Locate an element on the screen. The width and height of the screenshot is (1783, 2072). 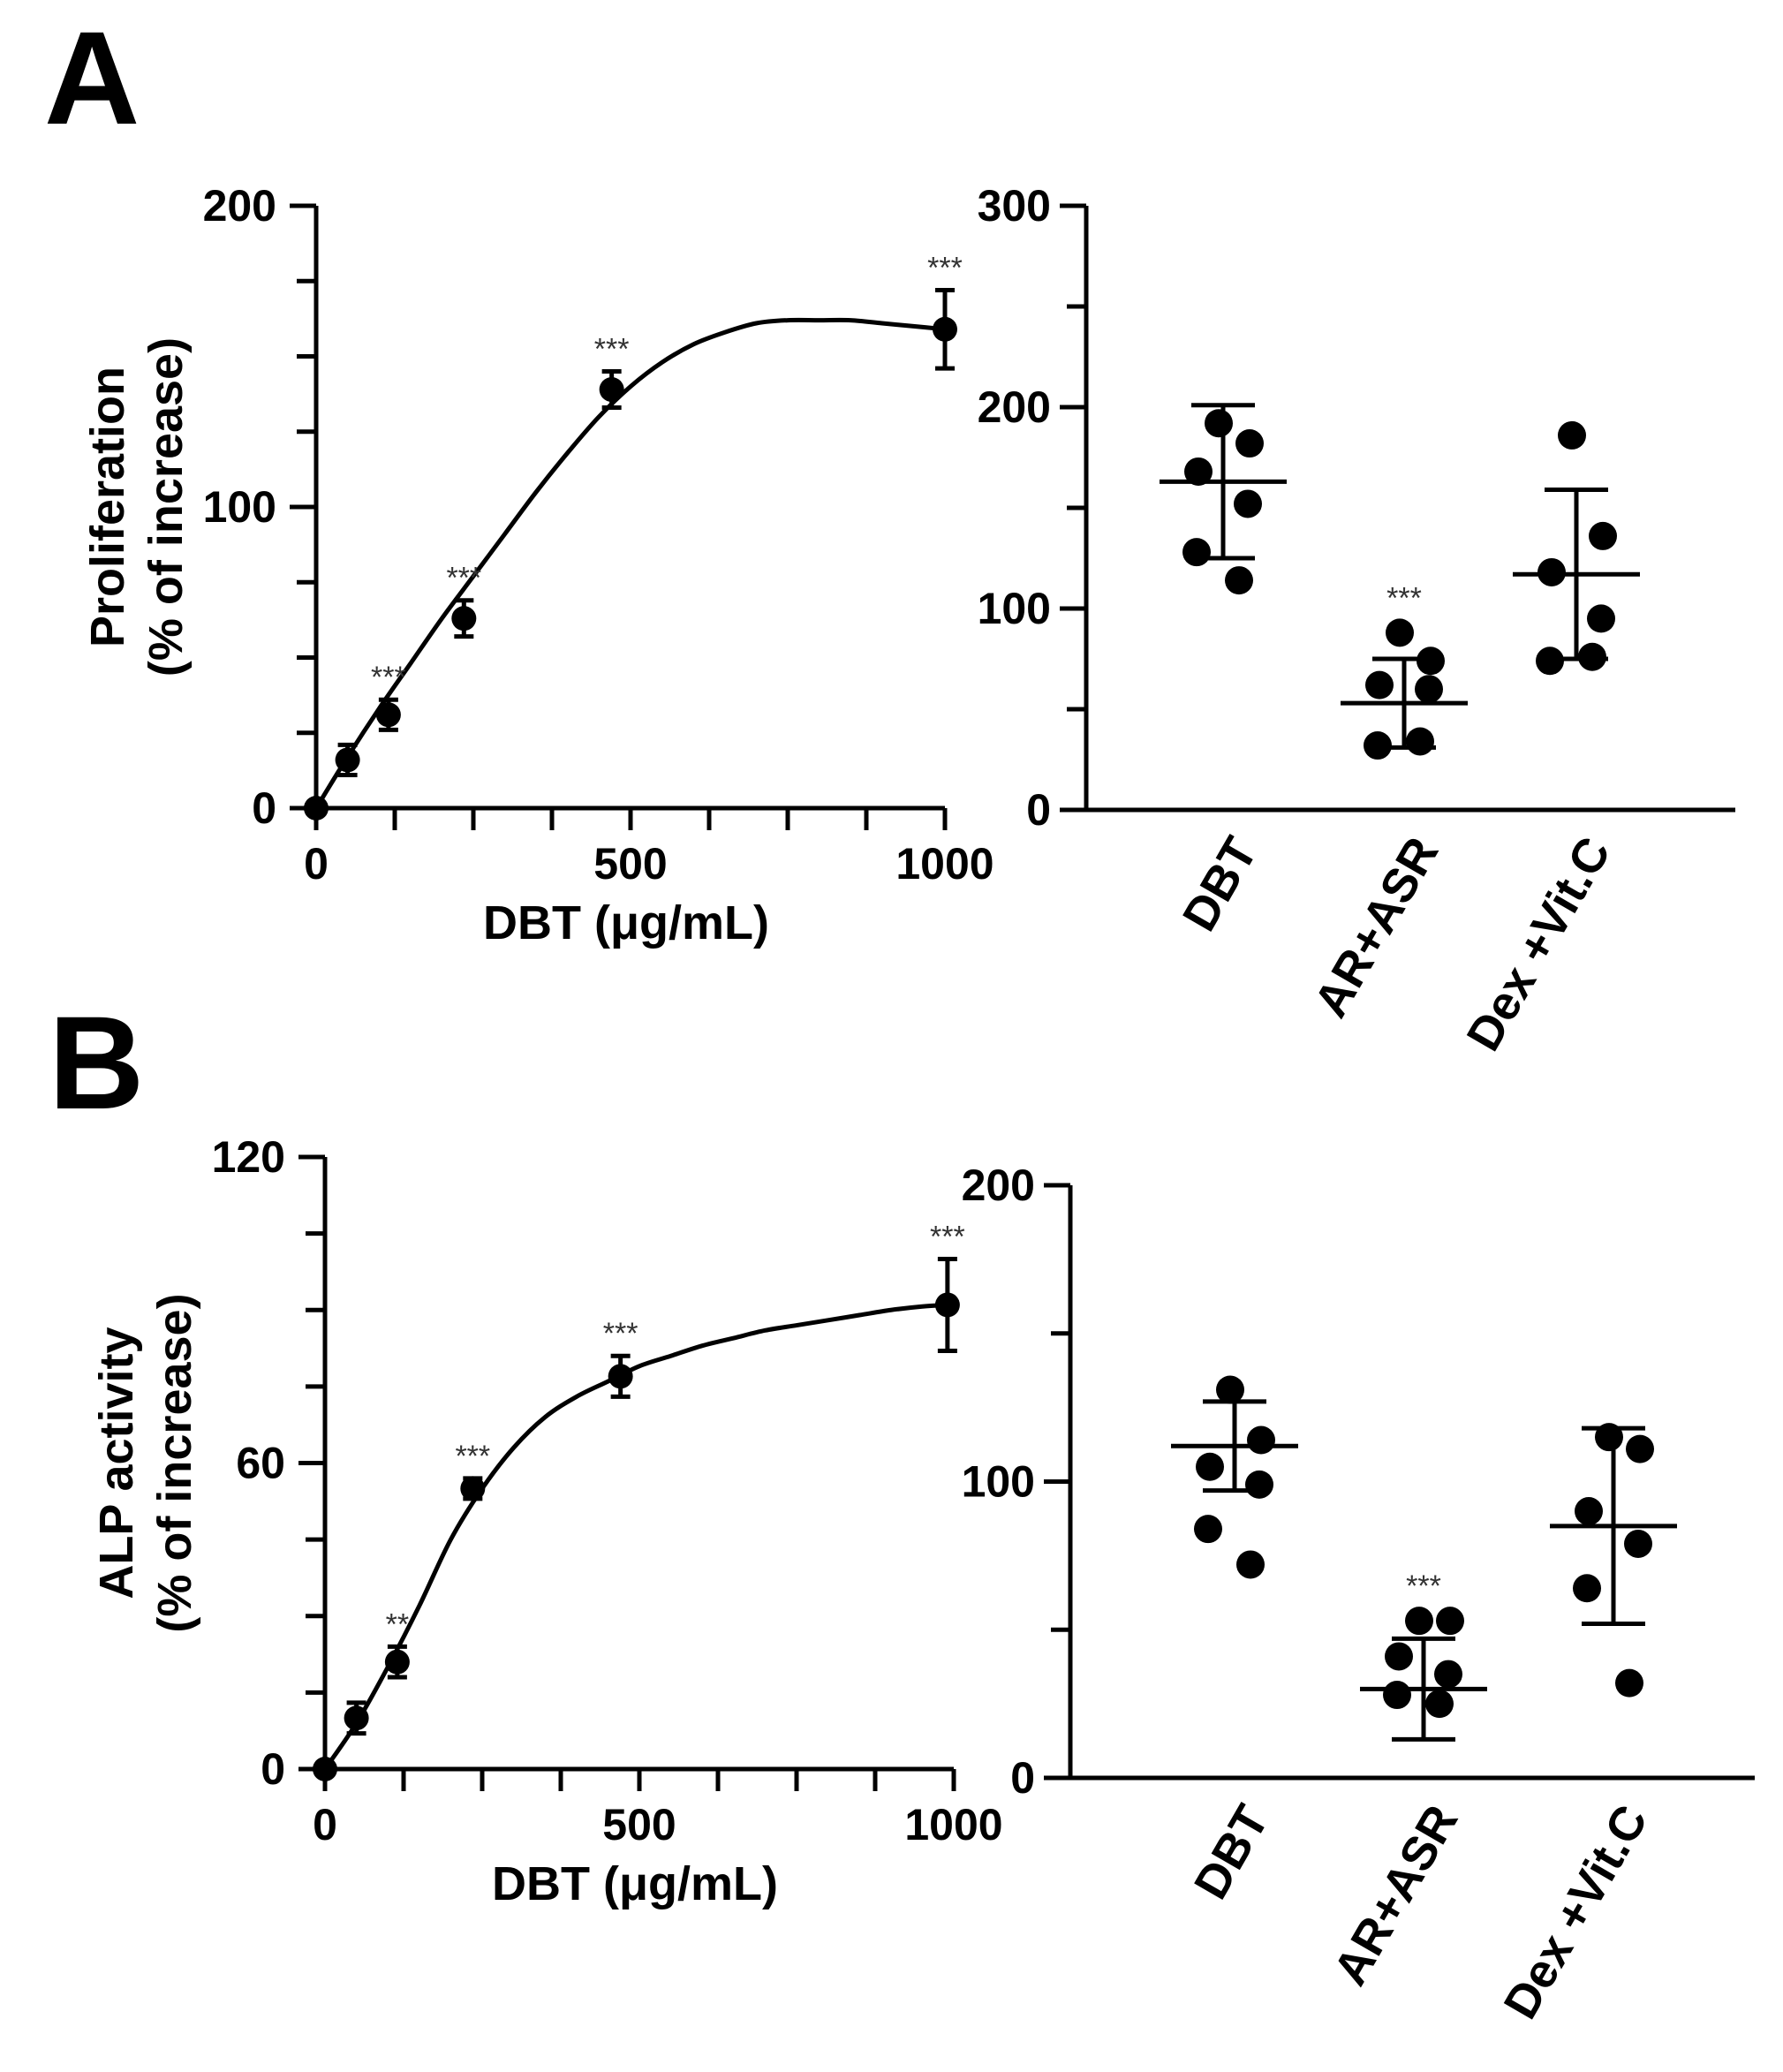
panel-b-curve-y-tick-label: 0 is located at coordinates (273, 1769).